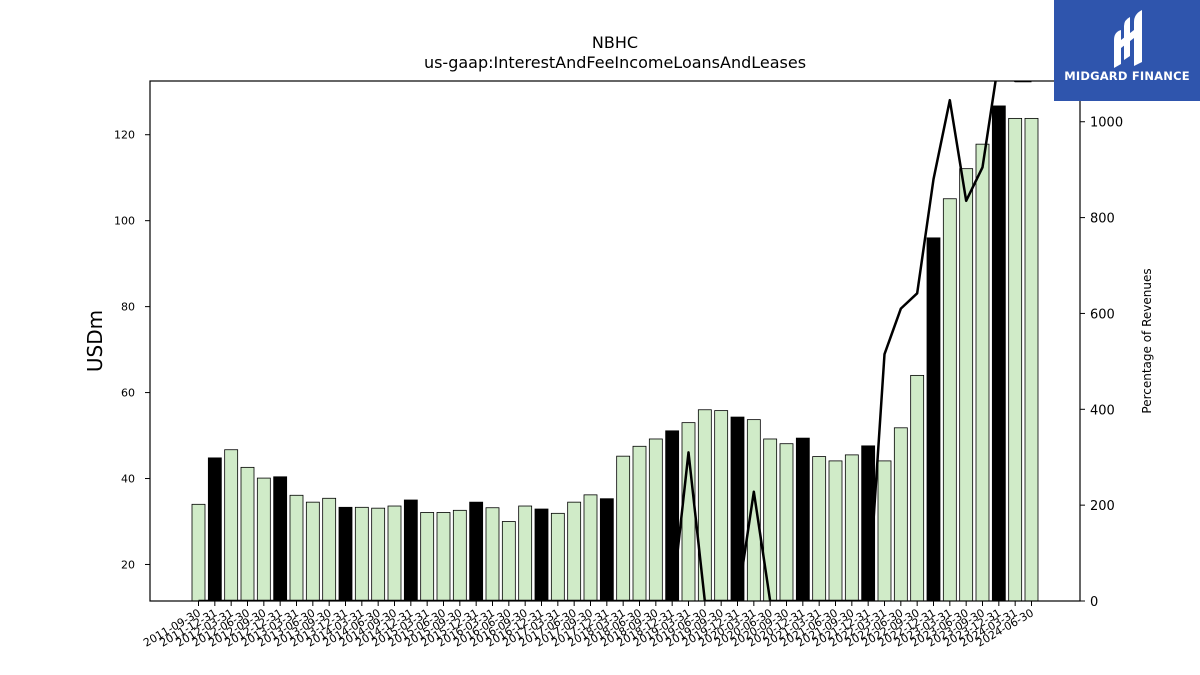 This screenshot has height=675, width=1200. Describe the element at coordinates (95, 341) in the screenshot. I see `y-axis-label: USDm` at that location.